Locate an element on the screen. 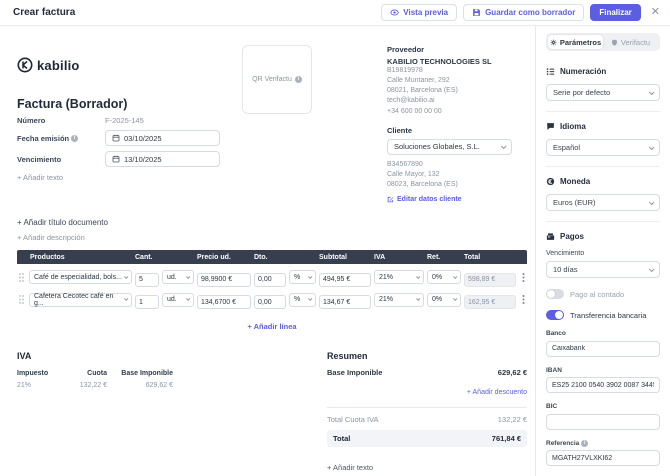  finalize-button: Finalizar is located at coordinates (615, 12).